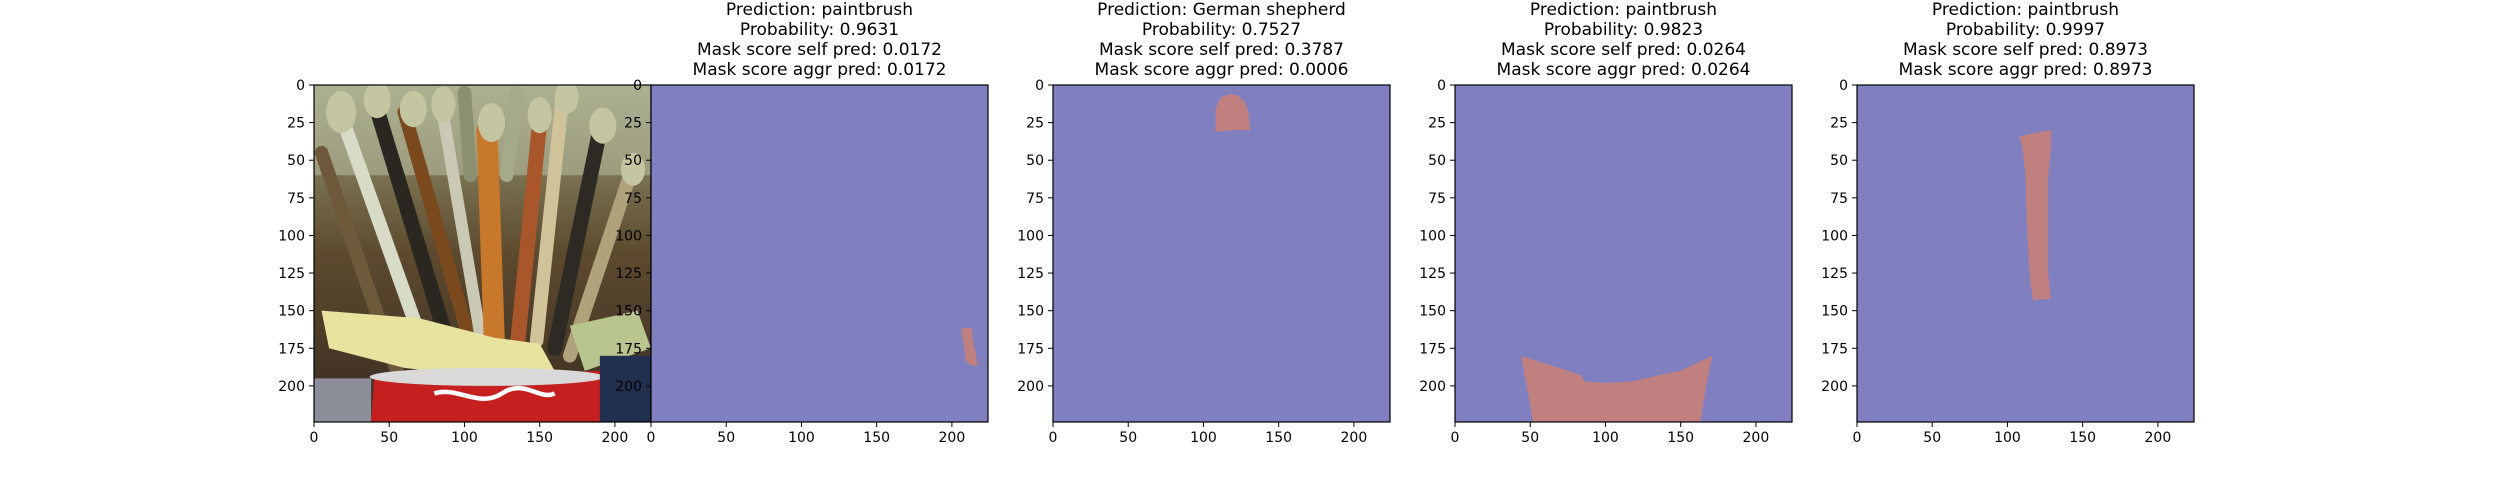 The width and height of the screenshot is (2500, 500). What do you see at coordinates (1623, 10) in the screenshot?
I see `title-line-3-0: Prediction: paintbrush` at bounding box center [1623, 10].